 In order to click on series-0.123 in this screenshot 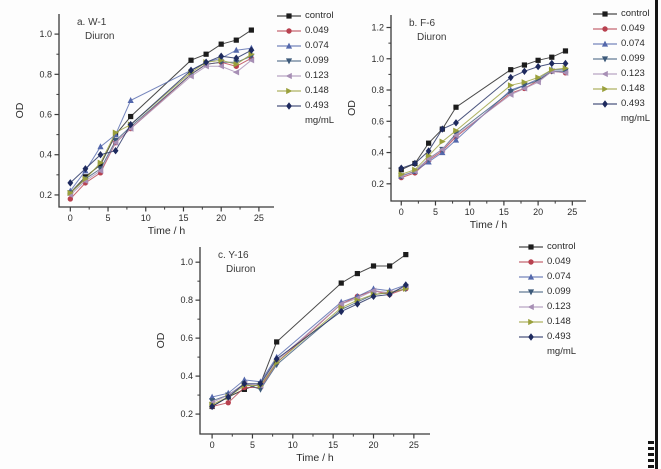, I will do `click(308, 344)`.